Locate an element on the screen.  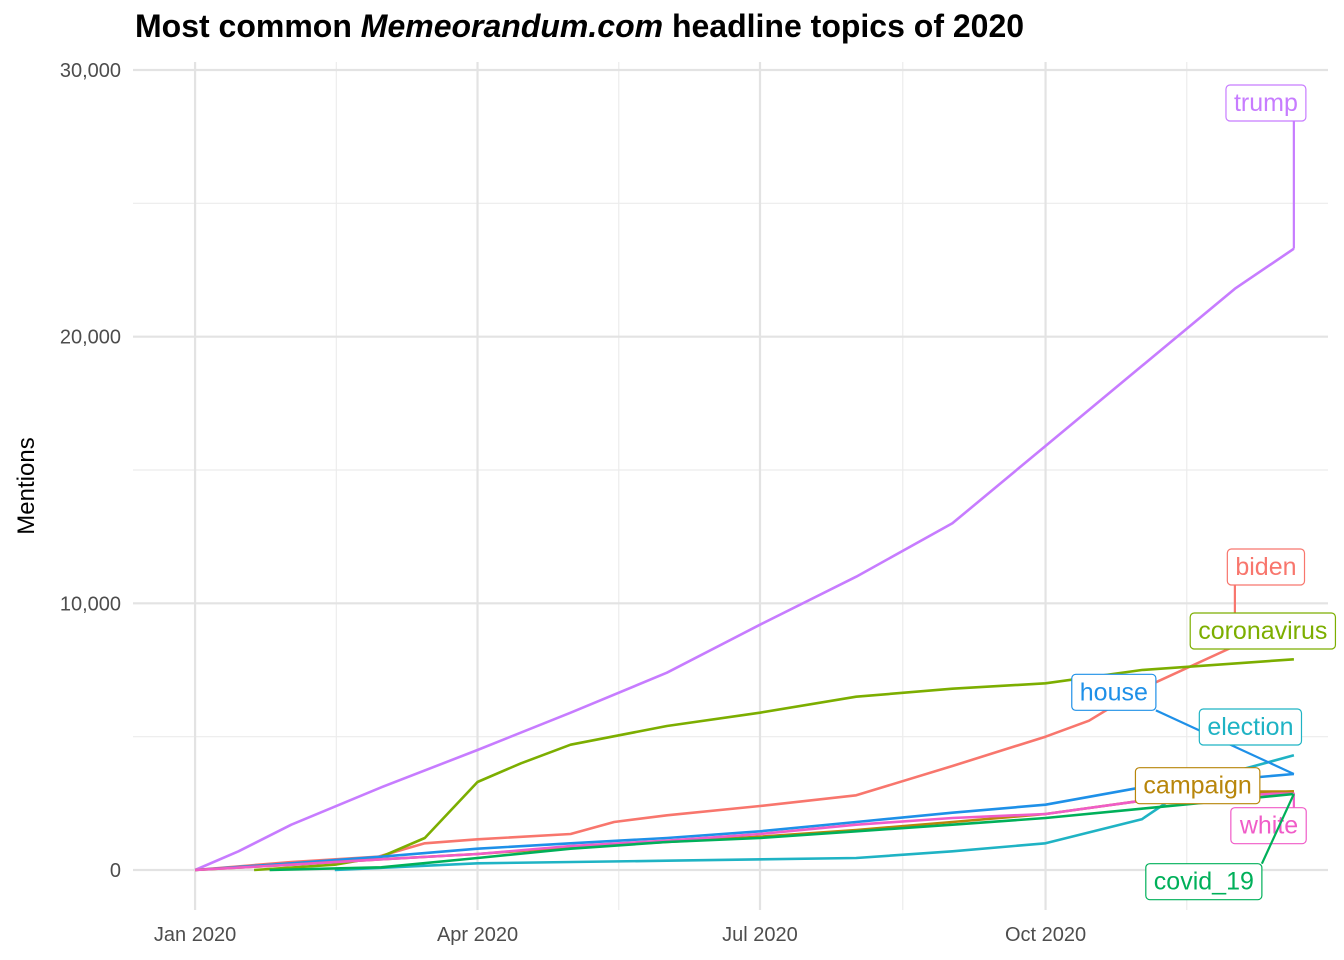
series-label-text: trump is located at coordinates (1266, 103).